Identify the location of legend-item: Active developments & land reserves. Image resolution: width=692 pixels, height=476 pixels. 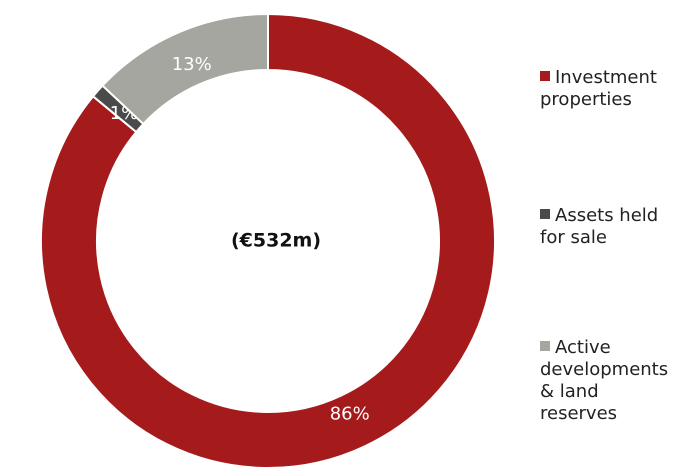
(610, 381).